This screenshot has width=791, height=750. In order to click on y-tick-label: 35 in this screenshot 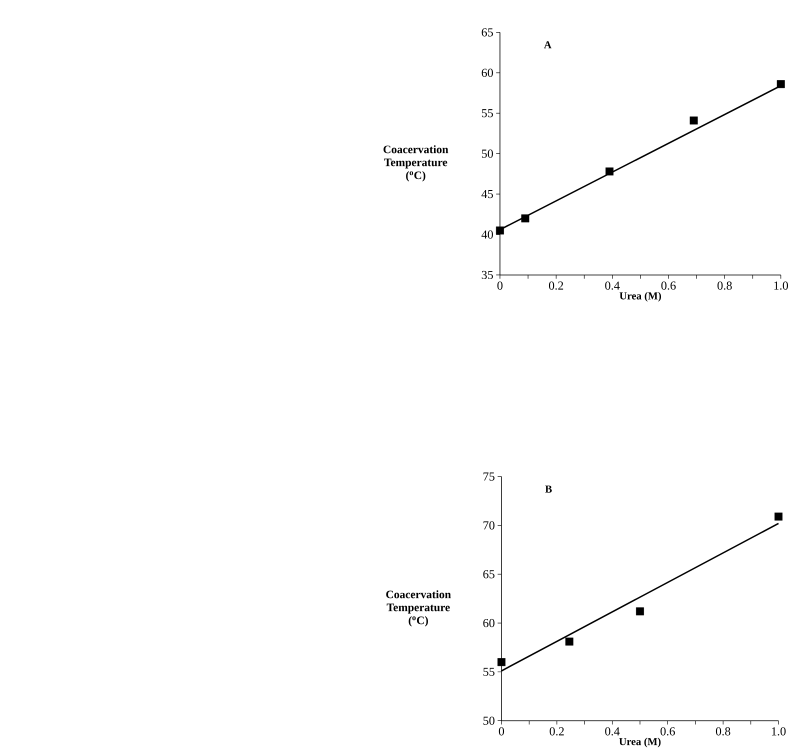, I will do `click(487, 275)`.